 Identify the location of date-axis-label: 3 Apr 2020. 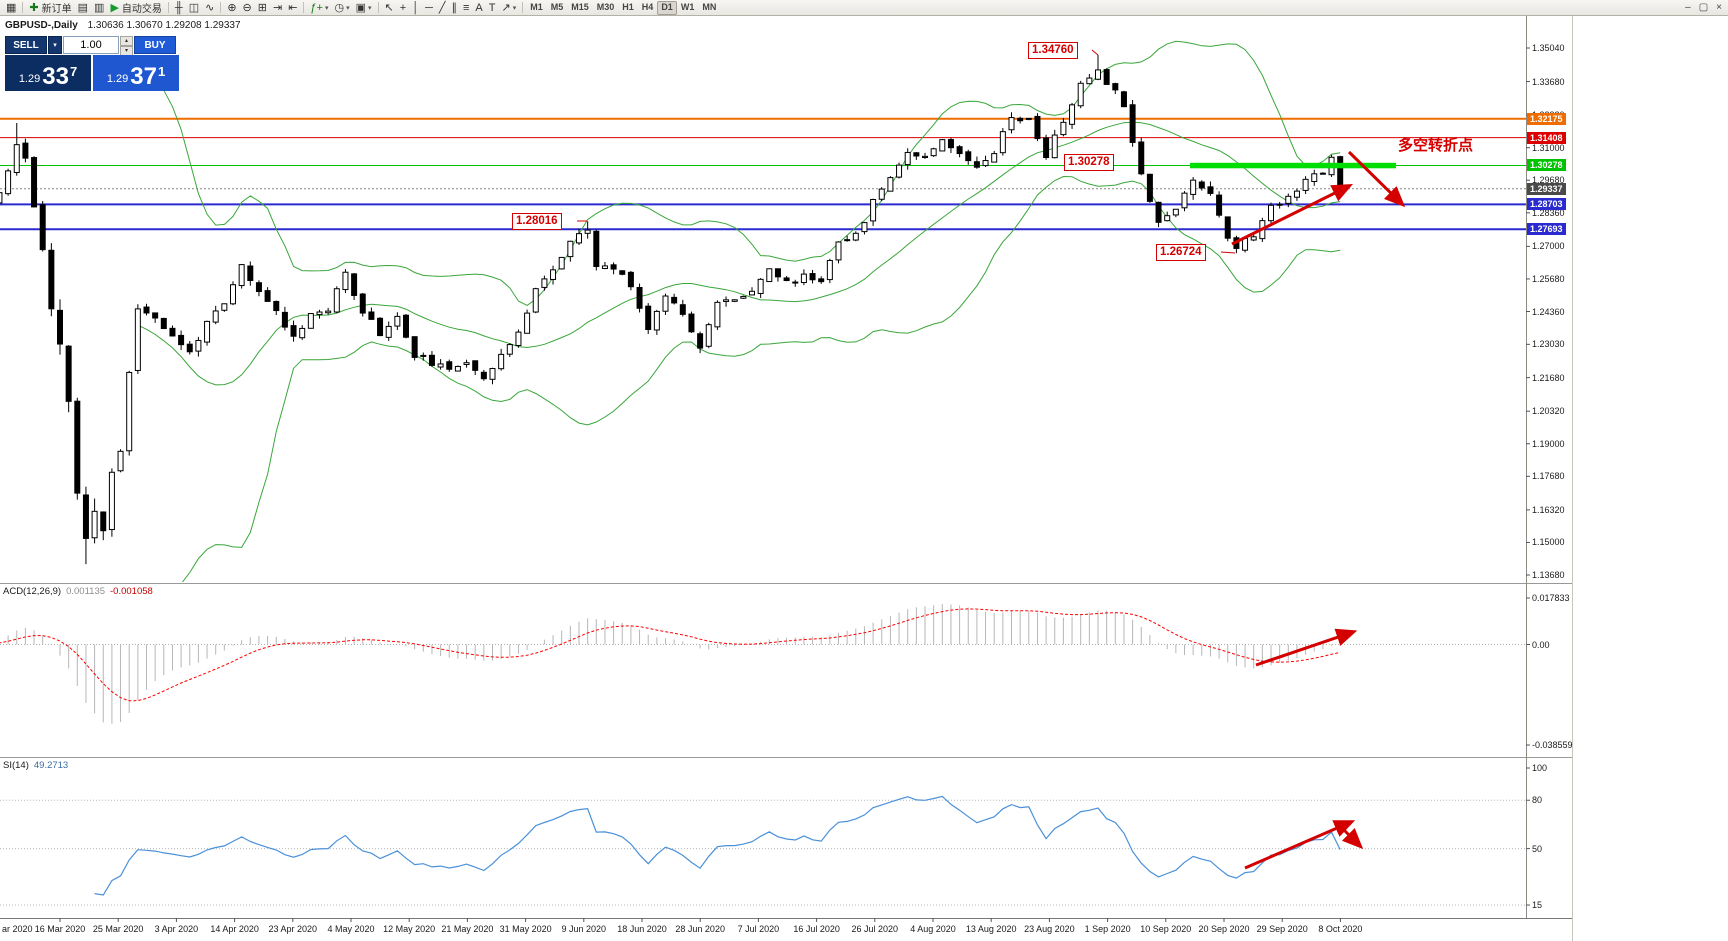
(176, 929).